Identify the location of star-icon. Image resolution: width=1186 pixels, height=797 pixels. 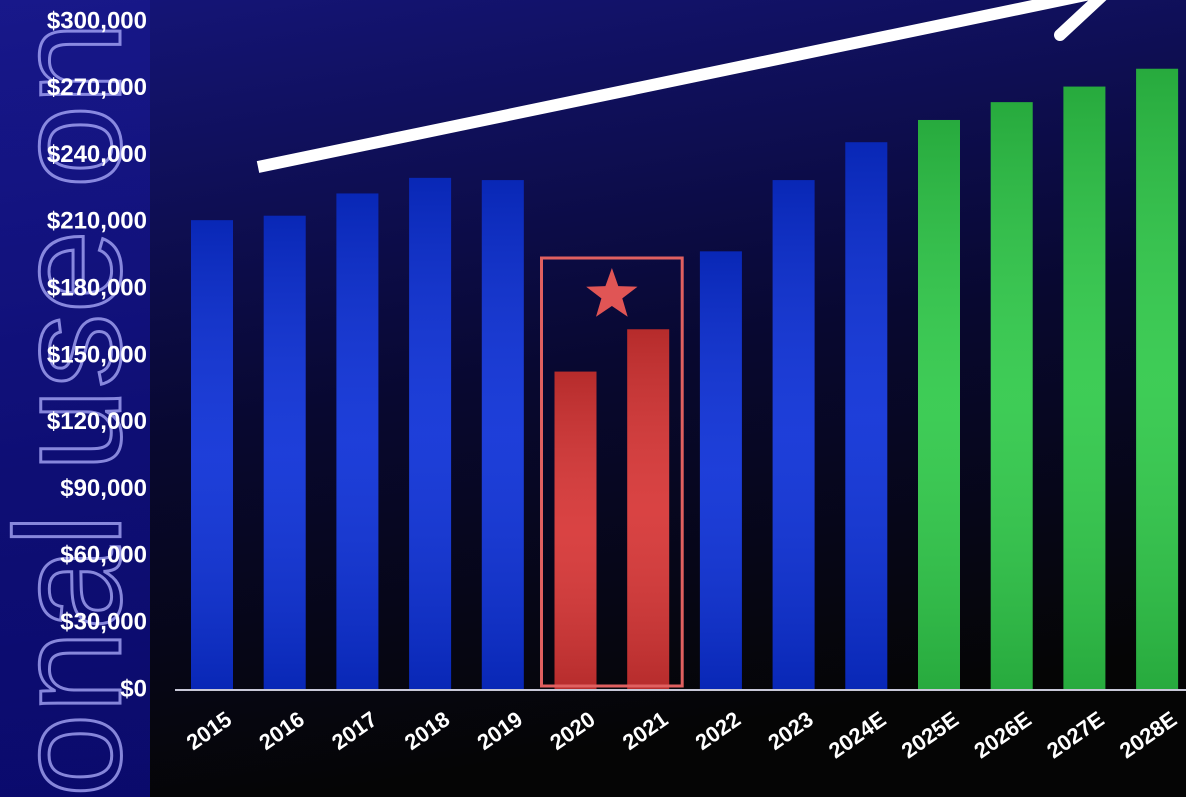
(612, 292).